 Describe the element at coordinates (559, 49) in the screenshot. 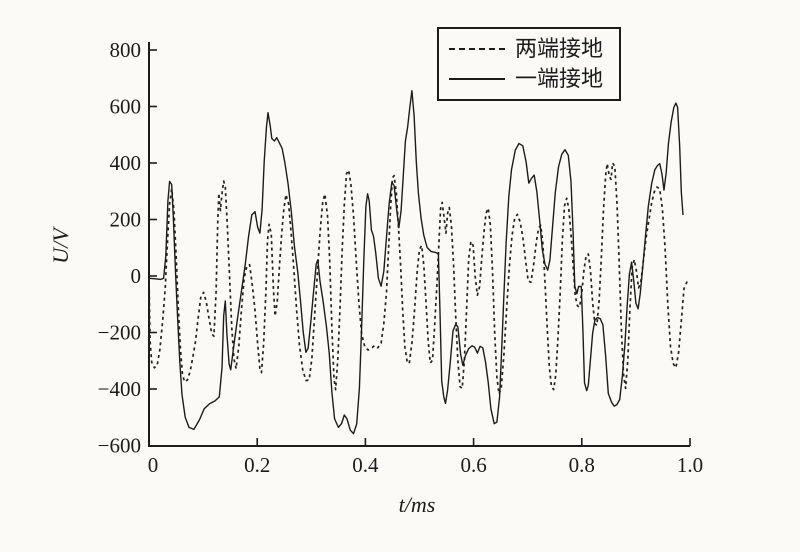

I see `legend-label-dashed: 两端接地` at that location.